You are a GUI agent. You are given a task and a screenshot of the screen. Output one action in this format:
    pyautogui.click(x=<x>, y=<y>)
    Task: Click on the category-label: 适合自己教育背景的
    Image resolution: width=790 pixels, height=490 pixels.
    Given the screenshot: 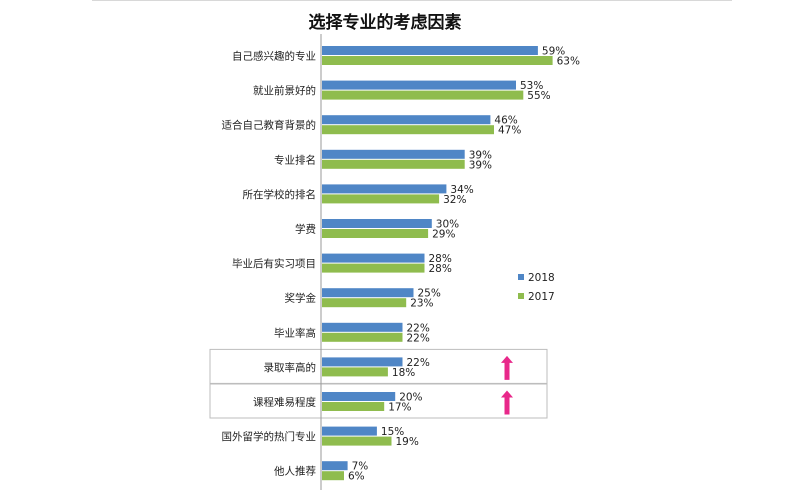 What is the action you would take?
    pyautogui.click(x=269, y=125)
    